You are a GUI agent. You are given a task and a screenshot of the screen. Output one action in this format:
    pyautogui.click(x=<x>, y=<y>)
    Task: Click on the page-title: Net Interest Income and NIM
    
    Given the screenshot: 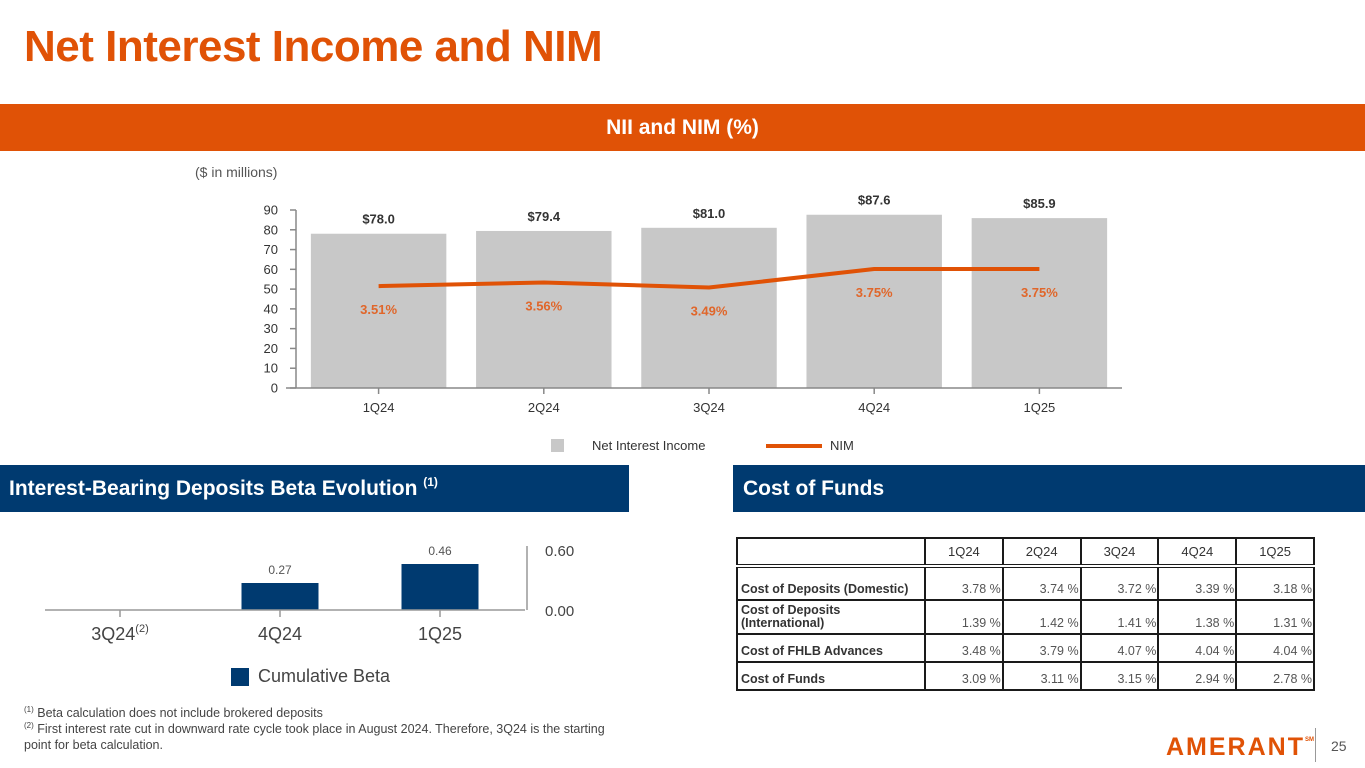 What is the action you would take?
    pyautogui.click(x=313, y=46)
    